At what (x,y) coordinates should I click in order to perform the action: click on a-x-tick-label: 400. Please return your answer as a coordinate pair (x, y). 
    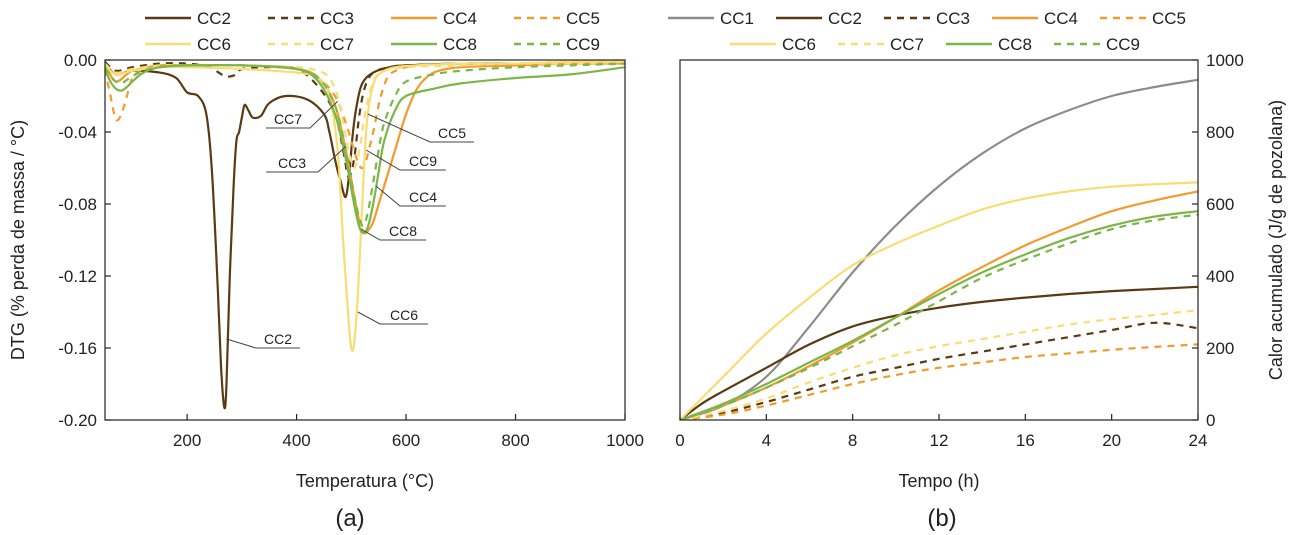
    Looking at the image, I should click on (296, 440).